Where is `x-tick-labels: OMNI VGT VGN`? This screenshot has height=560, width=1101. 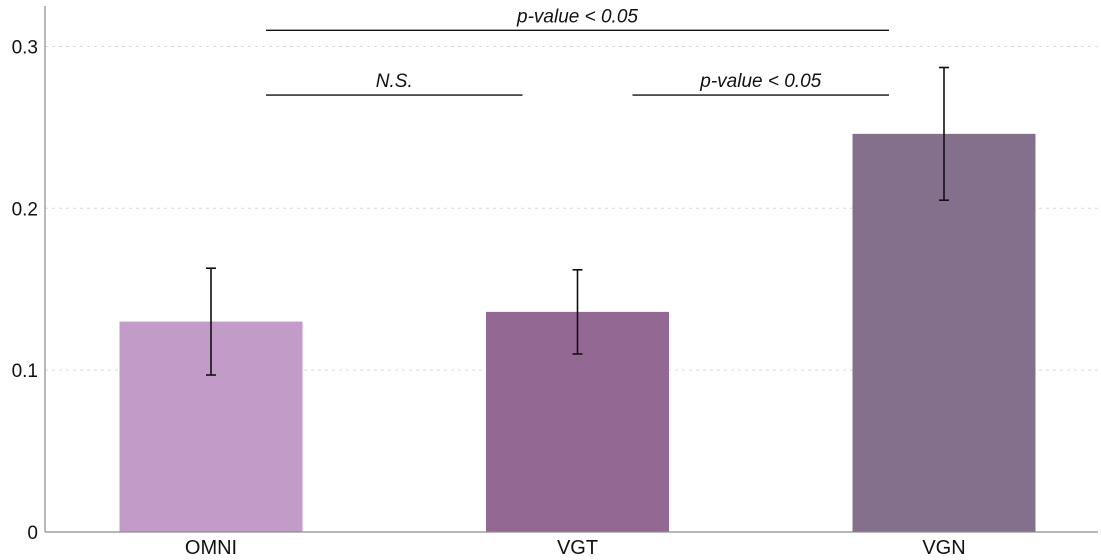
x-tick-labels: OMNI VGT VGN is located at coordinates (575, 548).